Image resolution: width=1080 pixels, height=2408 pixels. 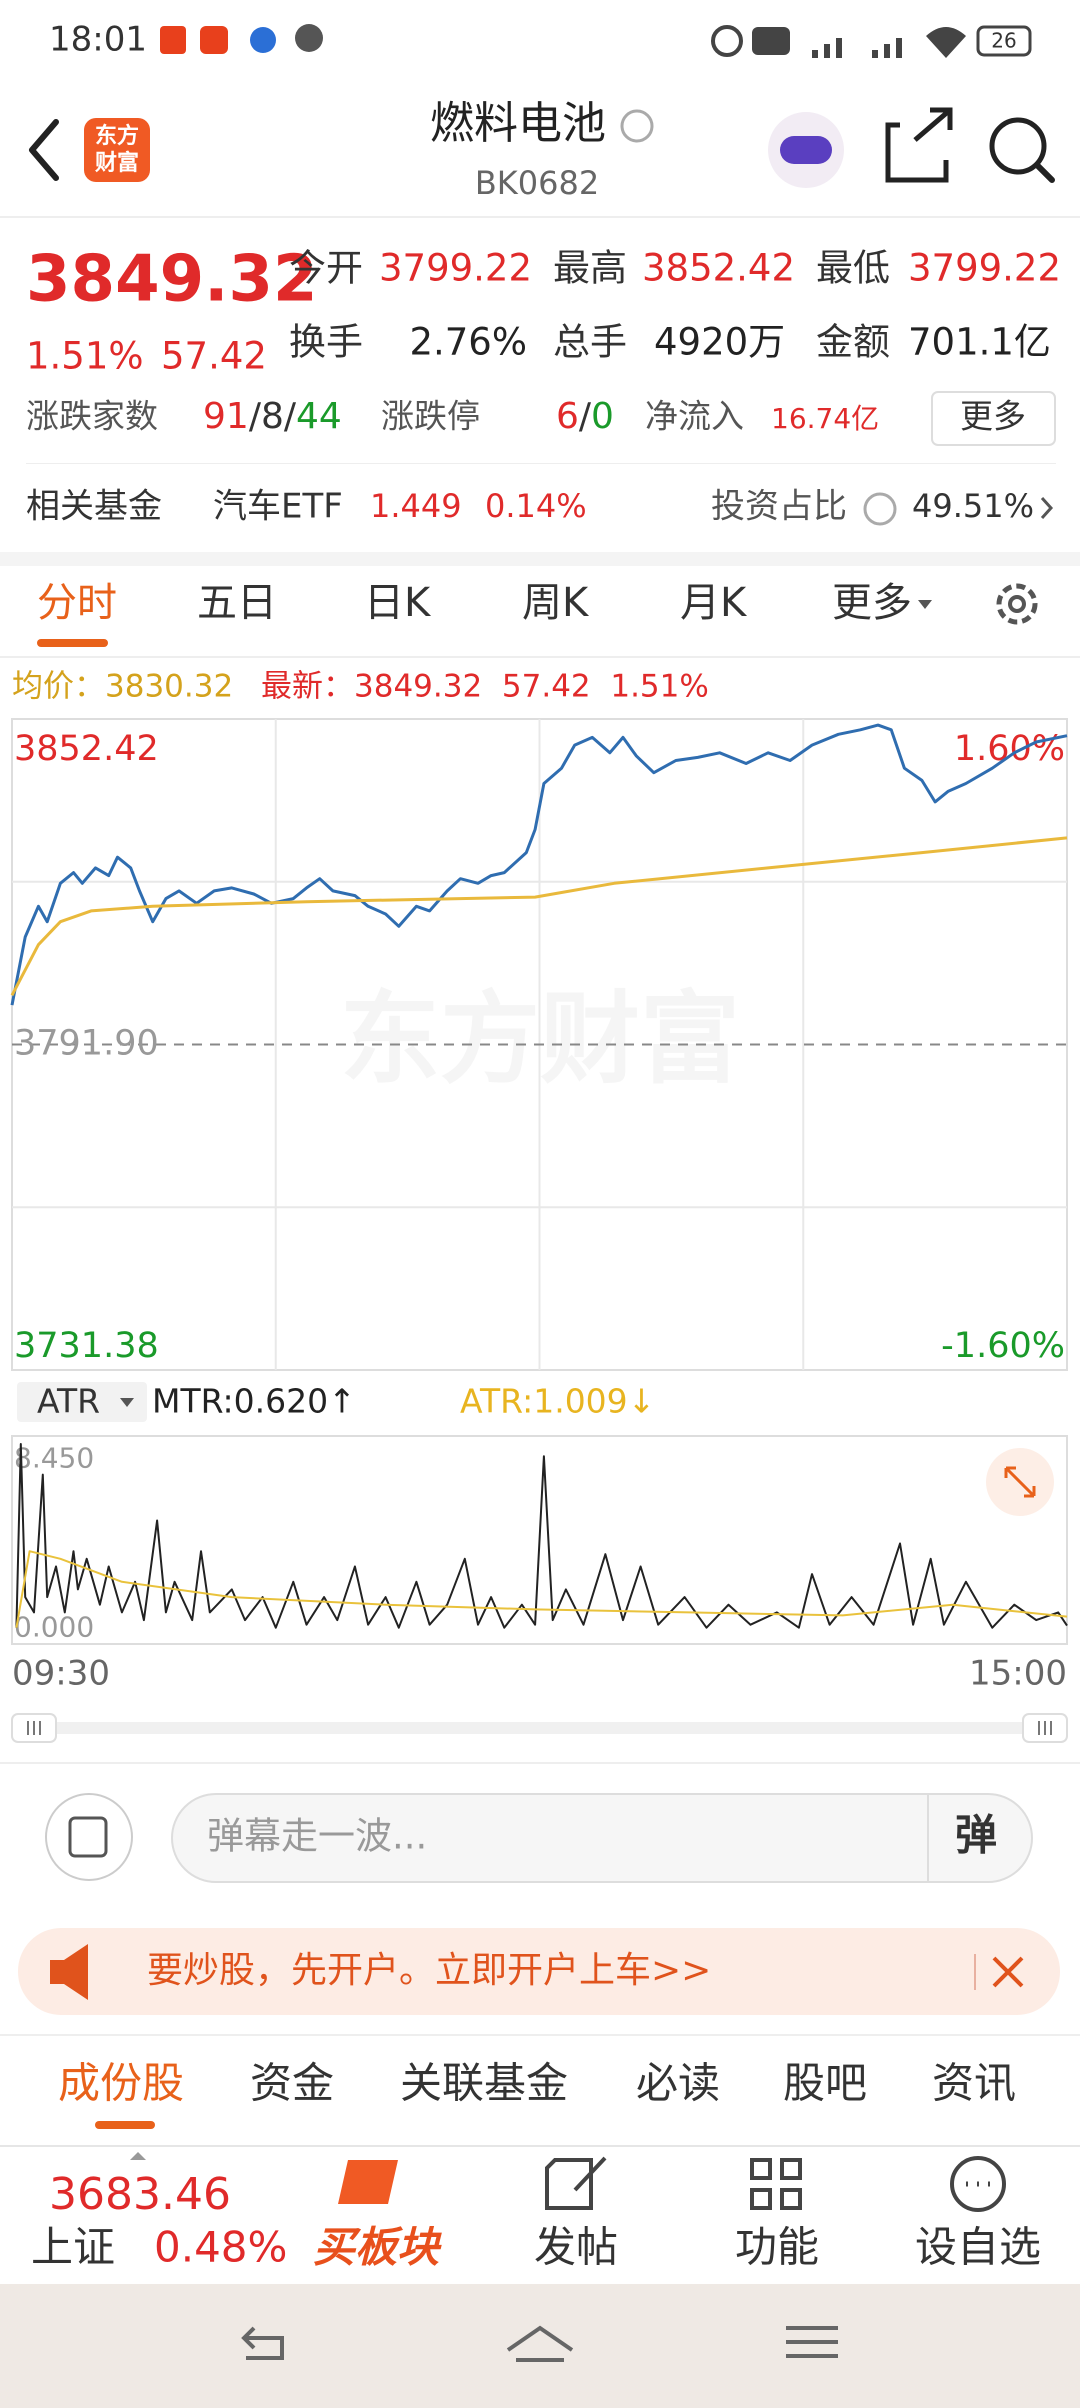 What do you see at coordinates (536, 506) in the screenshot?
I see `fund-pct: 0.14%` at bounding box center [536, 506].